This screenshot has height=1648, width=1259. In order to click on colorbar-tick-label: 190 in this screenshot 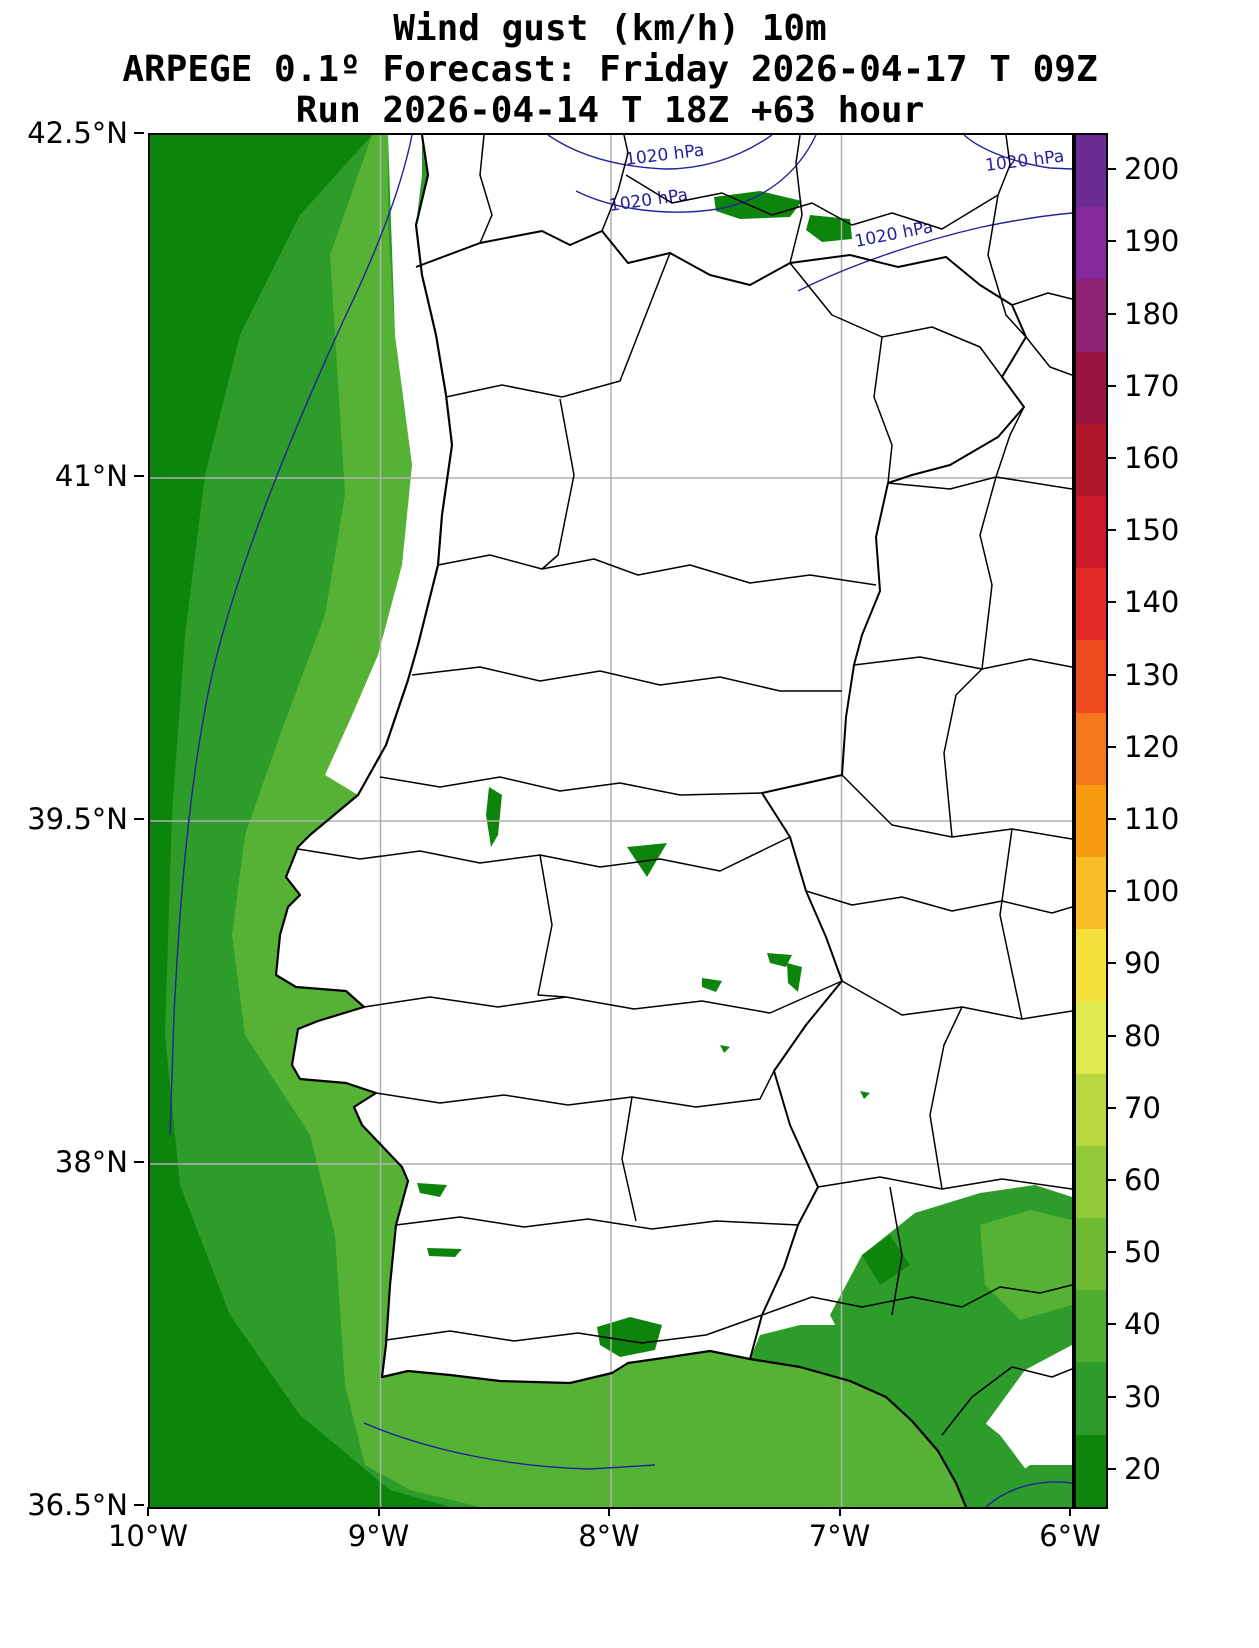, I will do `click(1152, 241)`.